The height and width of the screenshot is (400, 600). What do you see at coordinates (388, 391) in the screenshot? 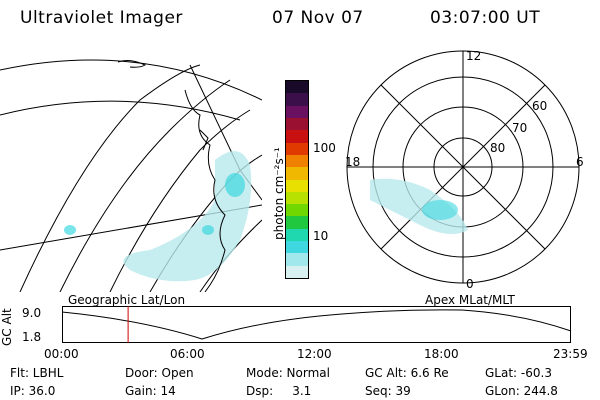
I see `info-seq: Seq: 39` at bounding box center [388, 391].